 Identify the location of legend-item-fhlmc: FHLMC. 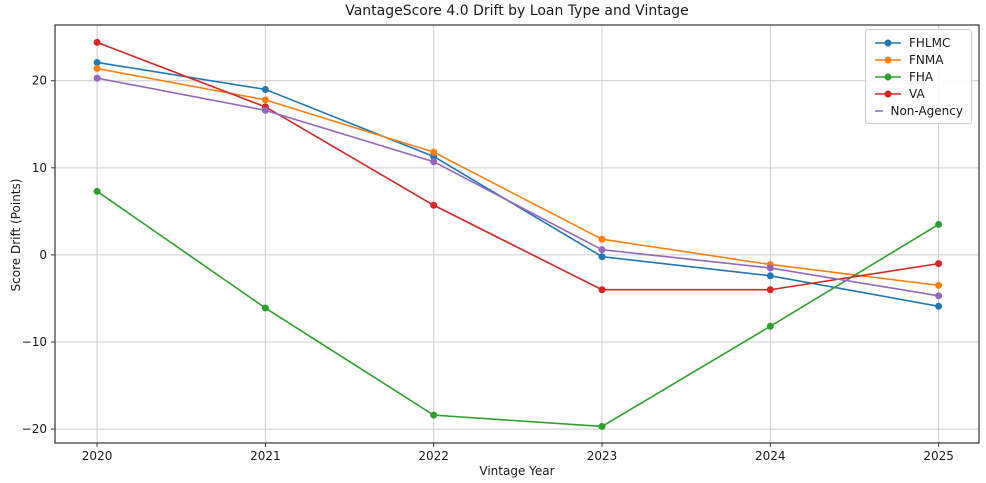
(918, 43).